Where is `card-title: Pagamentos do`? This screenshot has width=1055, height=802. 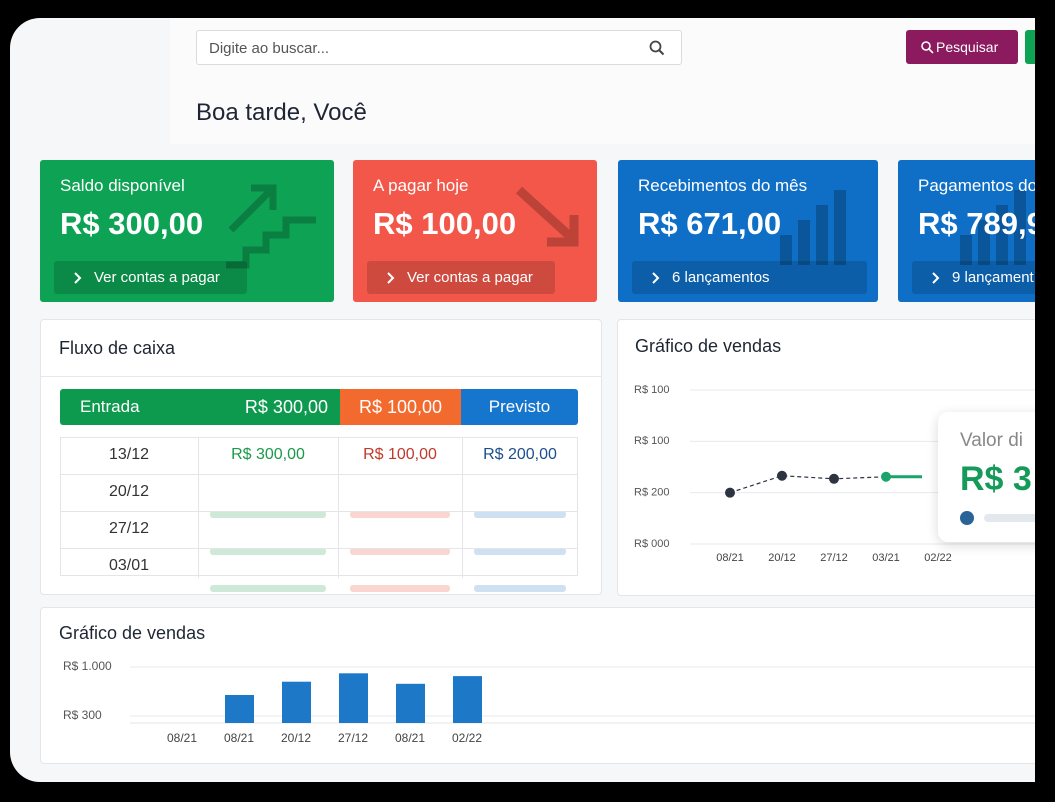 card-title: Pagamentos do is located at coordinates (976, 185).